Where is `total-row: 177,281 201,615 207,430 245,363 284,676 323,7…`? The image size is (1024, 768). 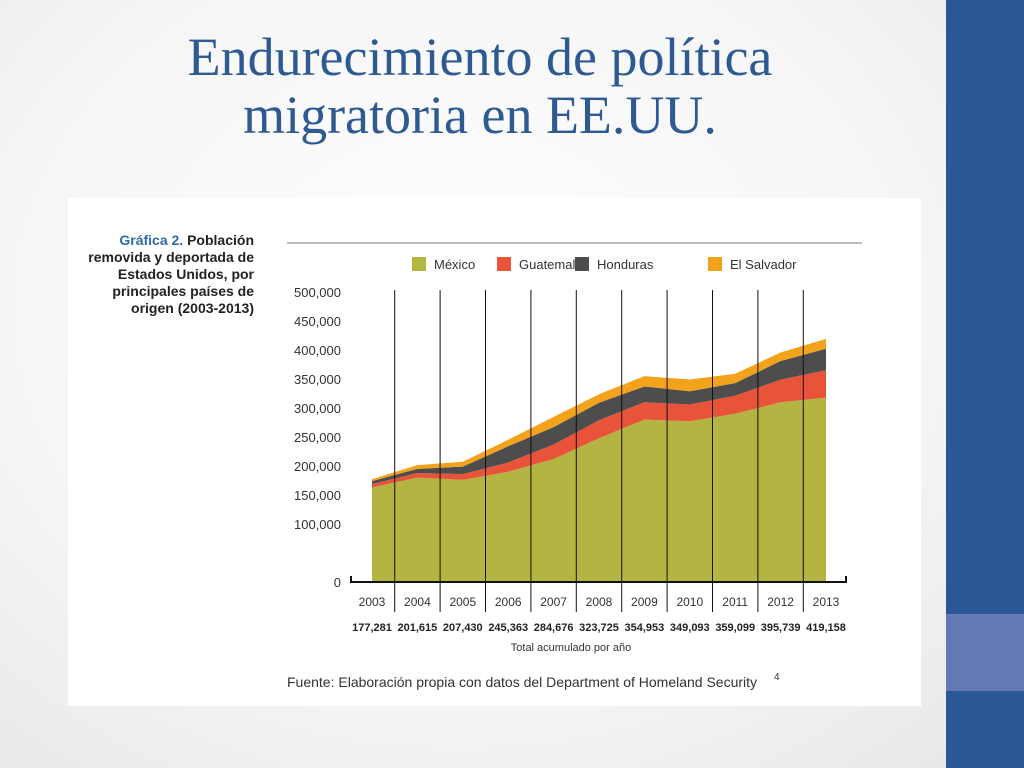 total-row: 177,281 201,615 207,430 245,363 284,676 323,7… is located at coordinates (599, 628).